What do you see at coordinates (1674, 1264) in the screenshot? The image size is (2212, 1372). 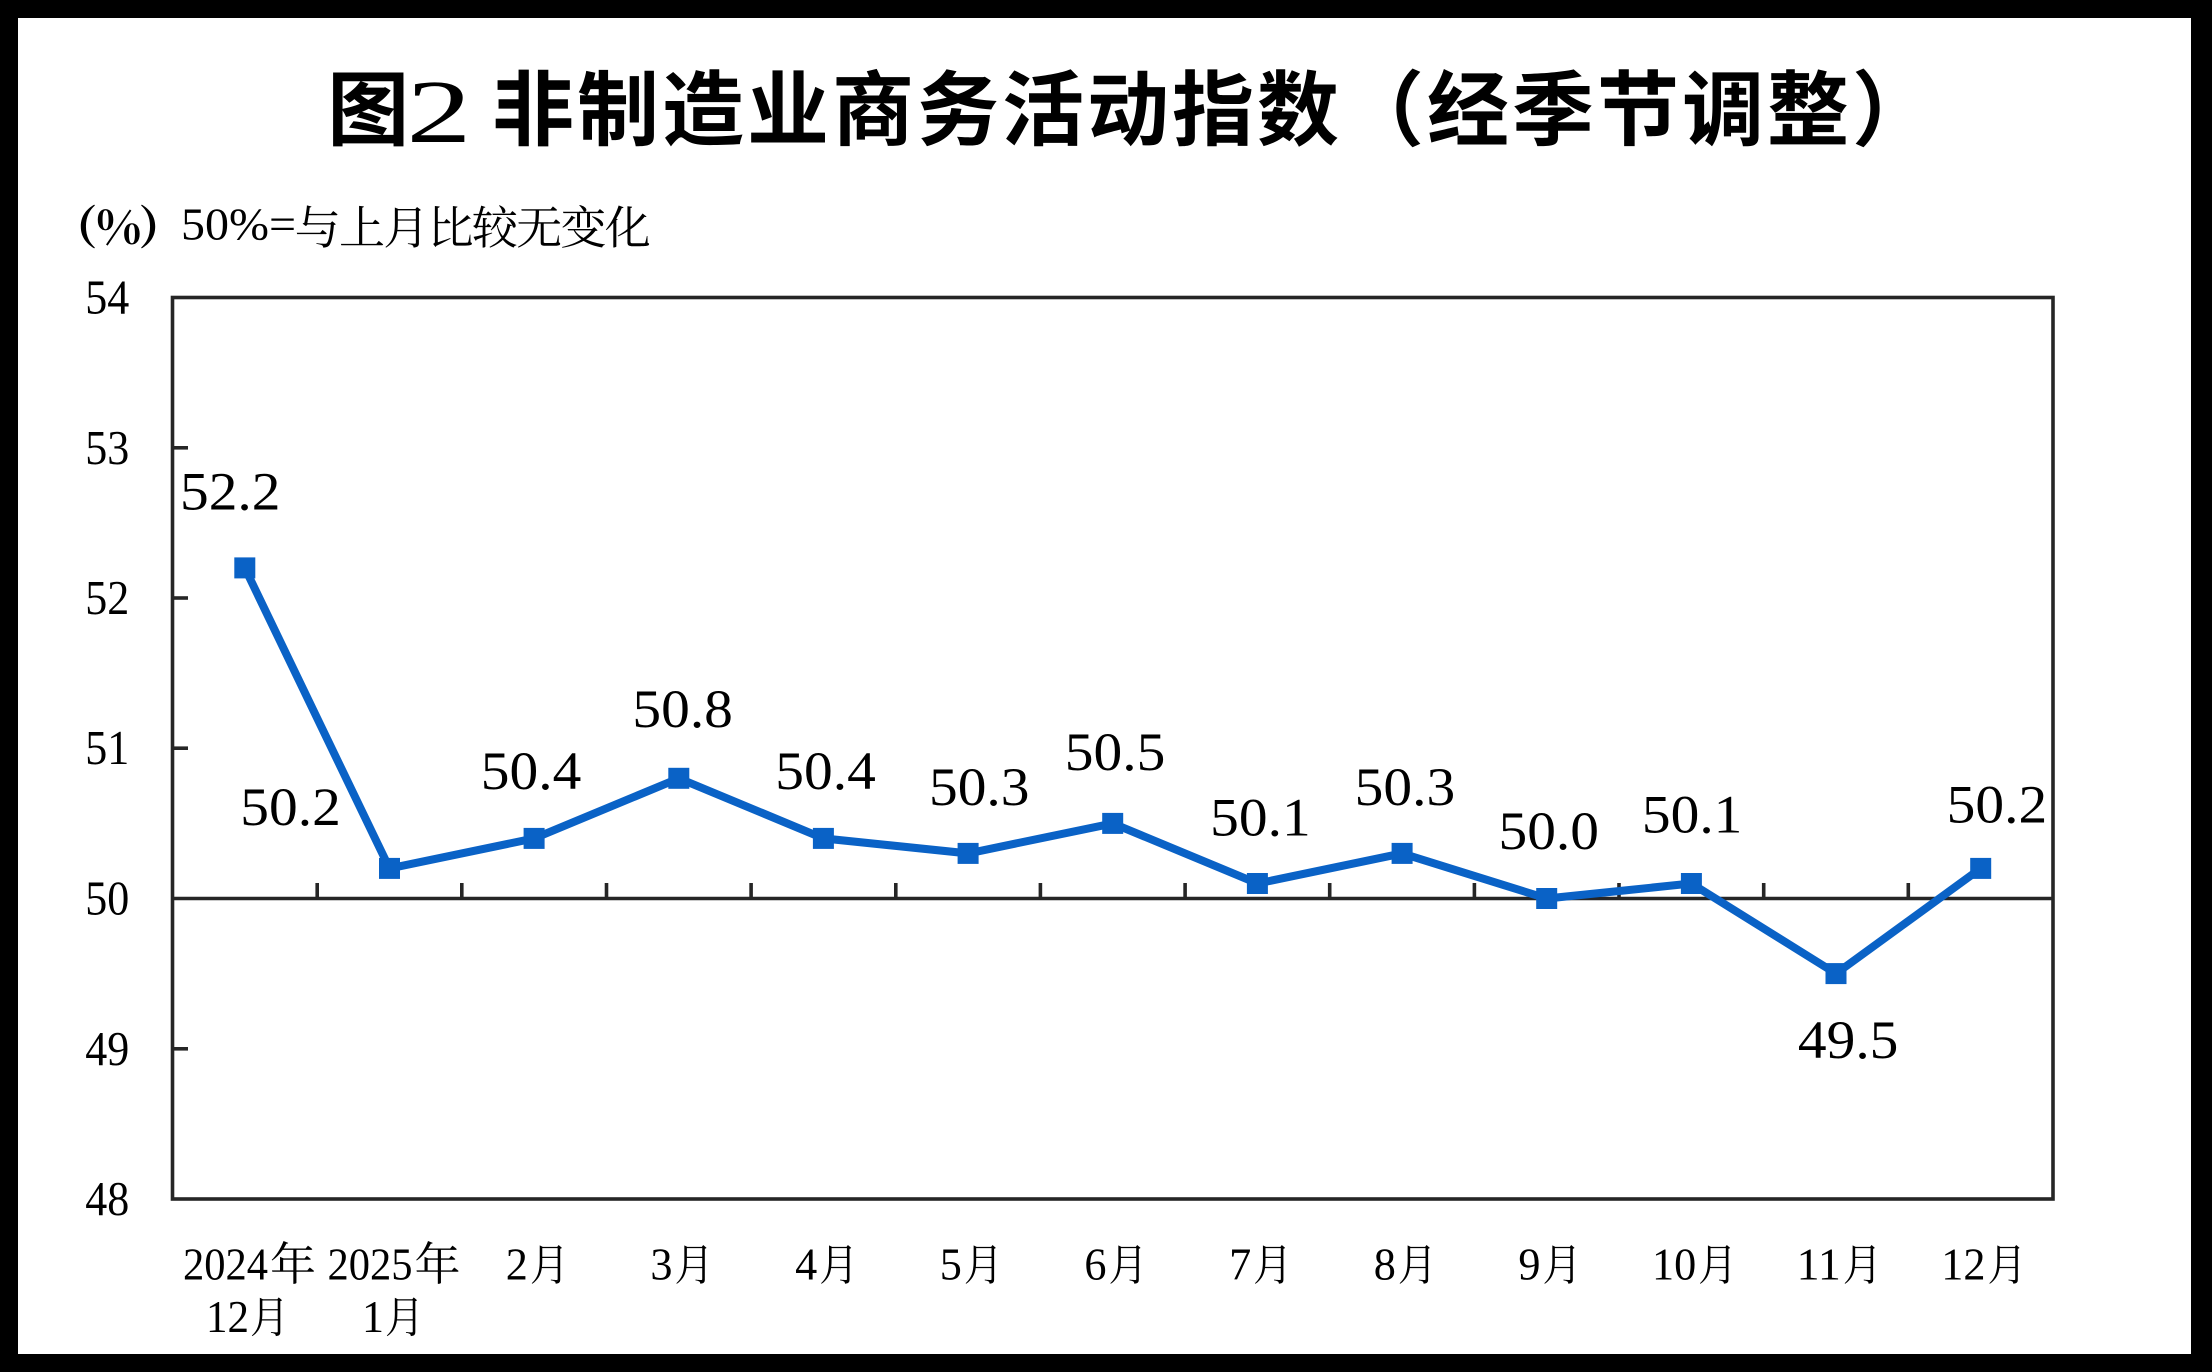 I see `svg-text: 10` at bounding box center [1674, 1264].